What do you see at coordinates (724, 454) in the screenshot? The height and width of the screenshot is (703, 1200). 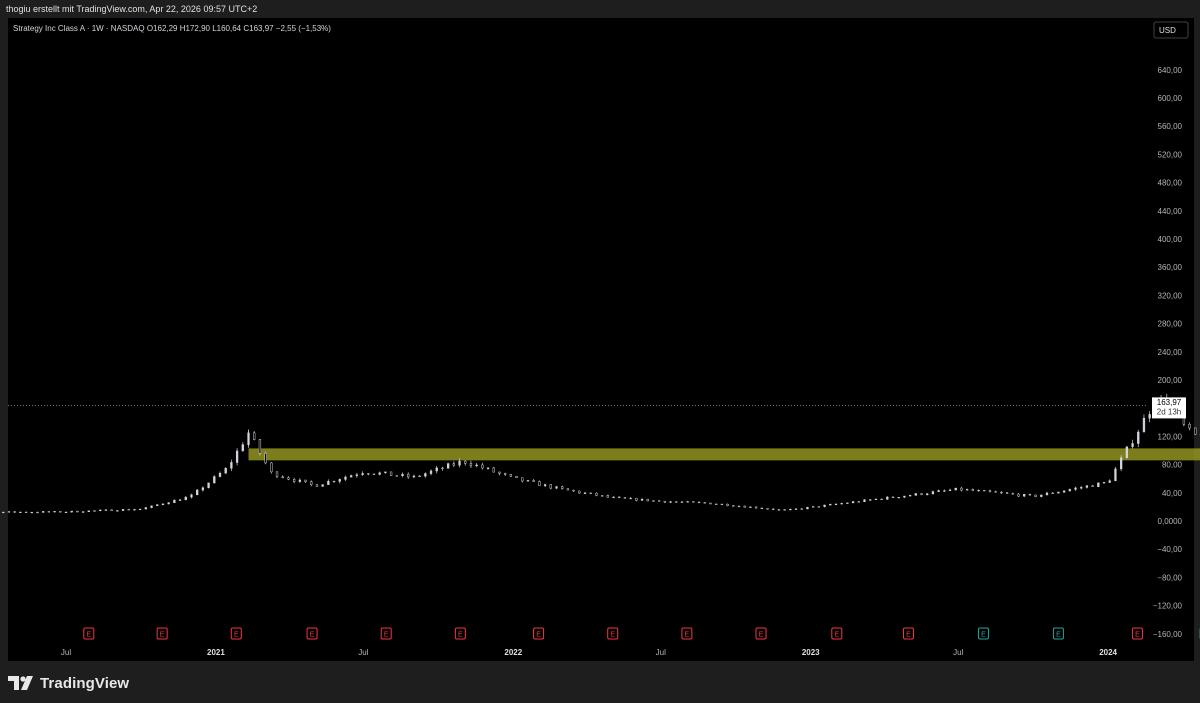 I see `support-zone` at bounding box center [724, 454].